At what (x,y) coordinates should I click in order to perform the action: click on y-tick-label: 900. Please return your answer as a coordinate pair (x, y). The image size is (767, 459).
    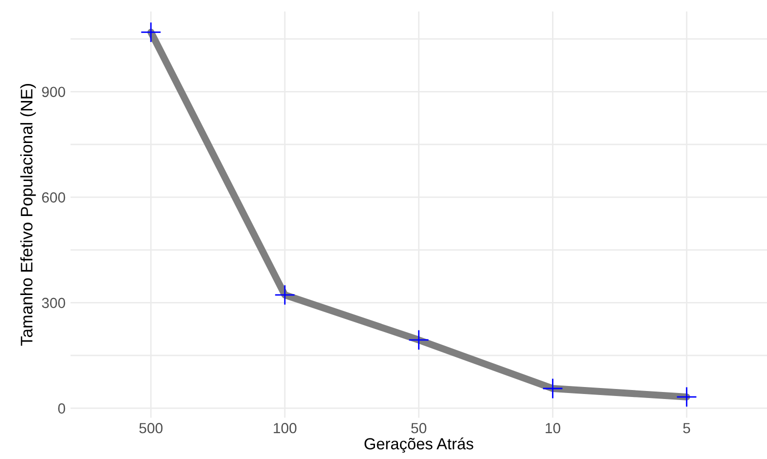
    Looking at the image, I should click on (54, 92).